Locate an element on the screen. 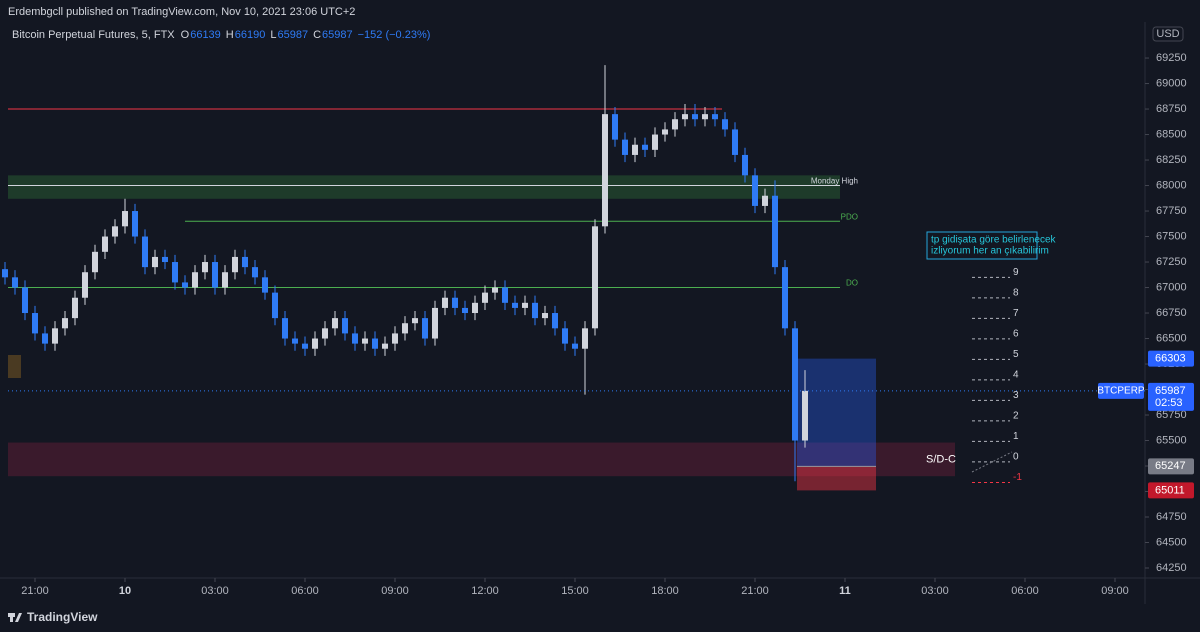  zone-label: S/D-C is located at coordinates (941, 459).